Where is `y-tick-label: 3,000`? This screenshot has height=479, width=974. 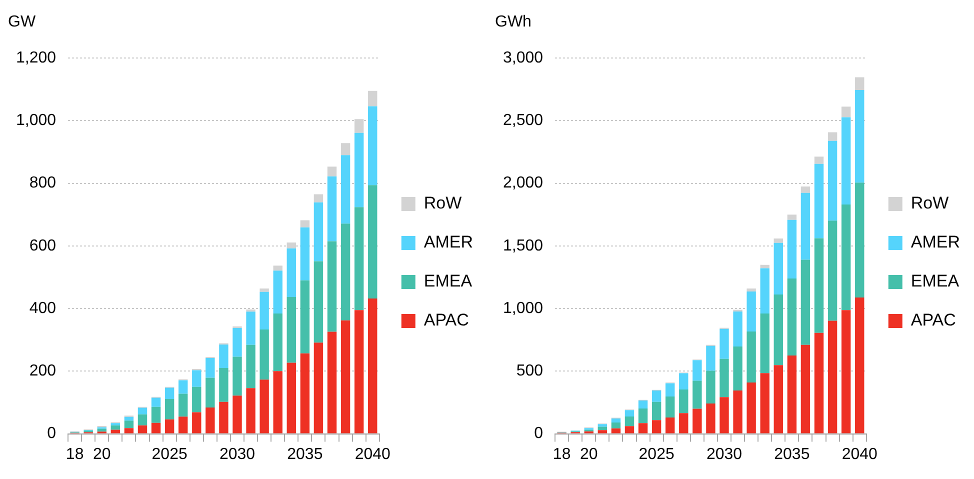
y-tick-label: 3,000 is located at coordinates (523, 57).